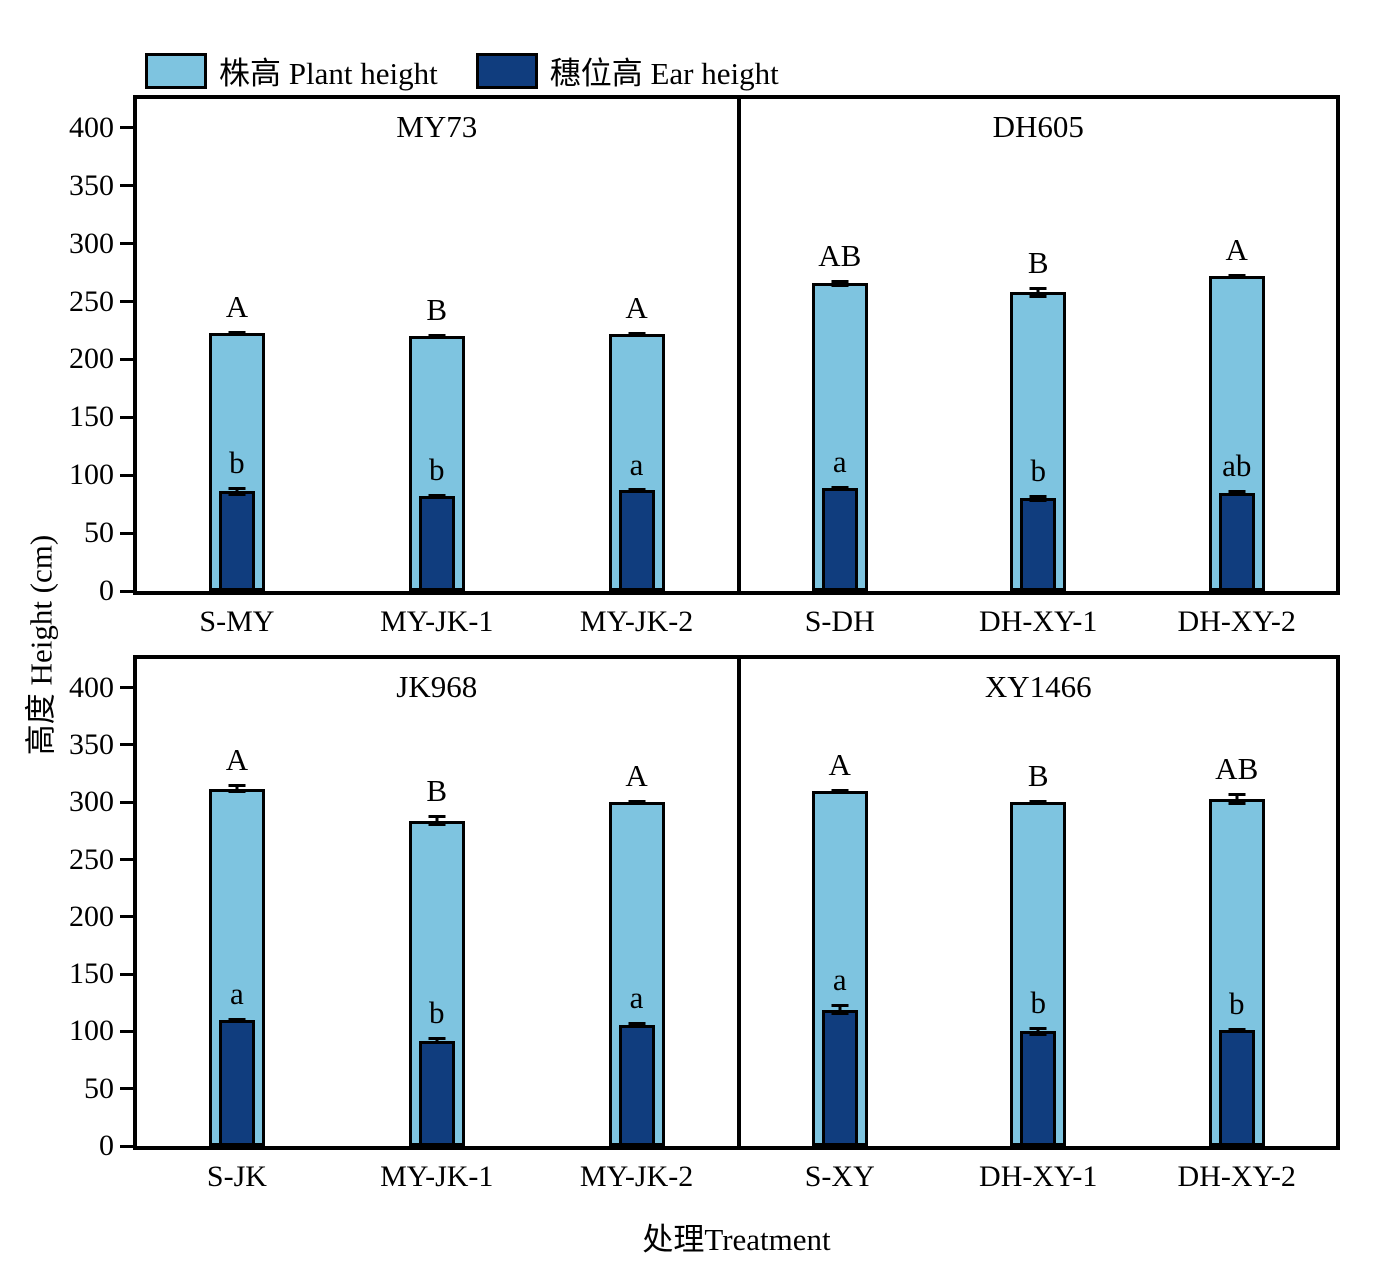 This screenshot has width=1375, height=1275. What do you see at coordinates (237, 621) in the screenshot?
I see `category-label: S-MY` at bounding box center [237, 621].